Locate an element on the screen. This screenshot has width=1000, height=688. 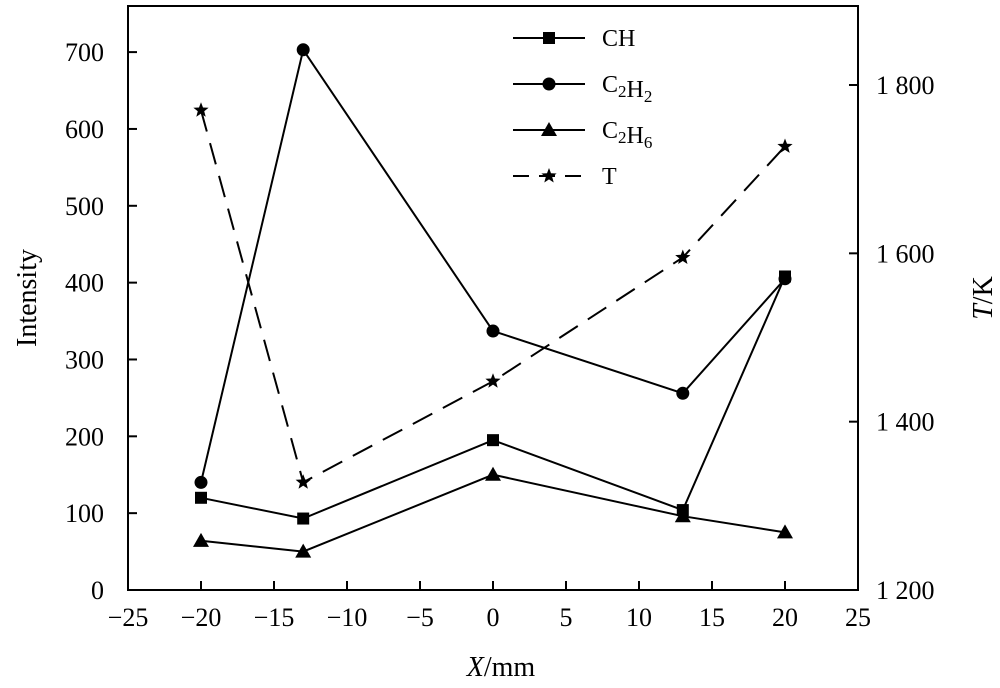
x-tick-label: −10 is located at coordinates (347, 617).